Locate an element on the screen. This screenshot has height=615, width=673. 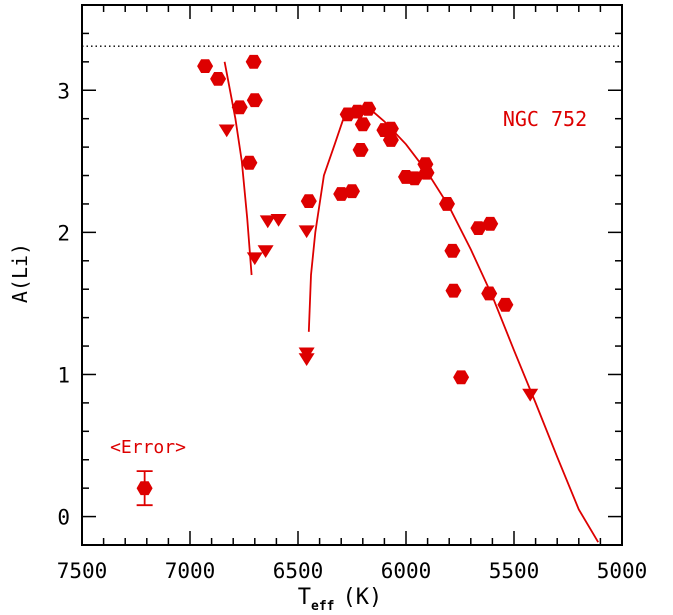
model-curve is located at coordinates (238, 168).